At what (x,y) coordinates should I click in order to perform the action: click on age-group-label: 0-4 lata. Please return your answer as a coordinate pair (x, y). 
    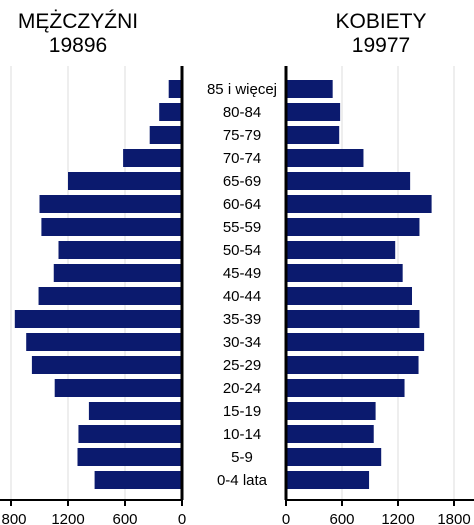
    Looking at the image, I should click on (242, 480).